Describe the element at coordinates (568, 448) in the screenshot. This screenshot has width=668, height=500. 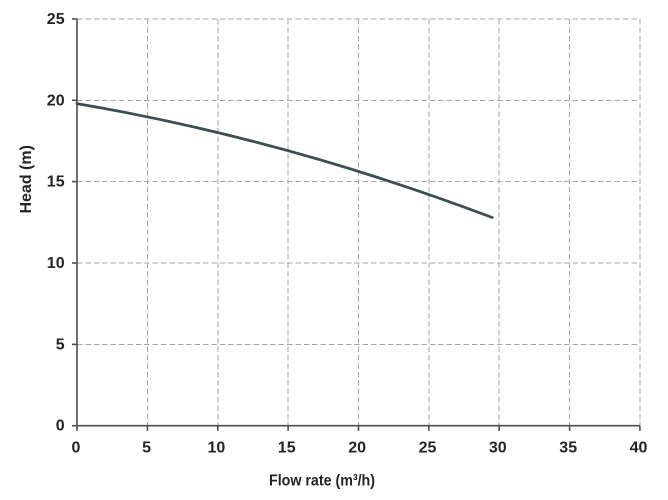
I see `svg-text: 35` at that location.